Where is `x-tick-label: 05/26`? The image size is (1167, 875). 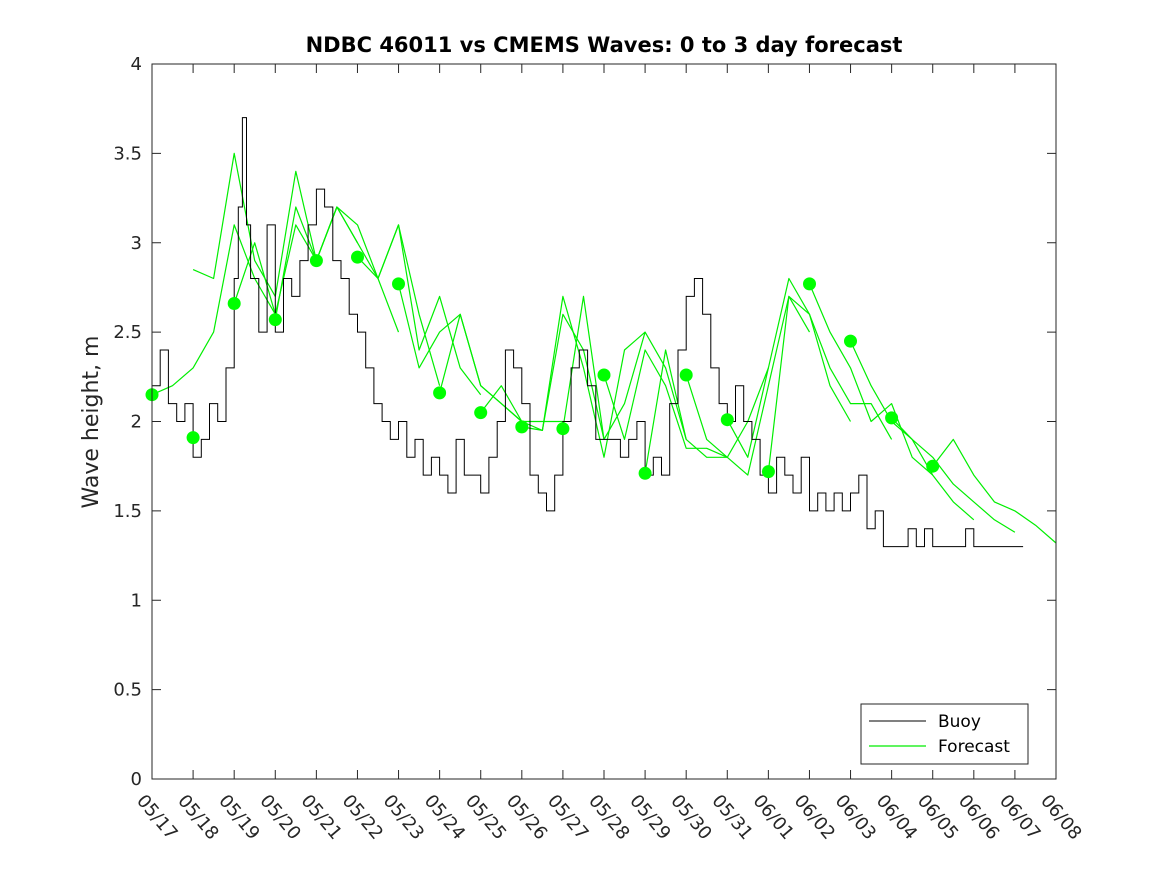 x-tick-label: 05/26 is located at coordinates (526, 817).